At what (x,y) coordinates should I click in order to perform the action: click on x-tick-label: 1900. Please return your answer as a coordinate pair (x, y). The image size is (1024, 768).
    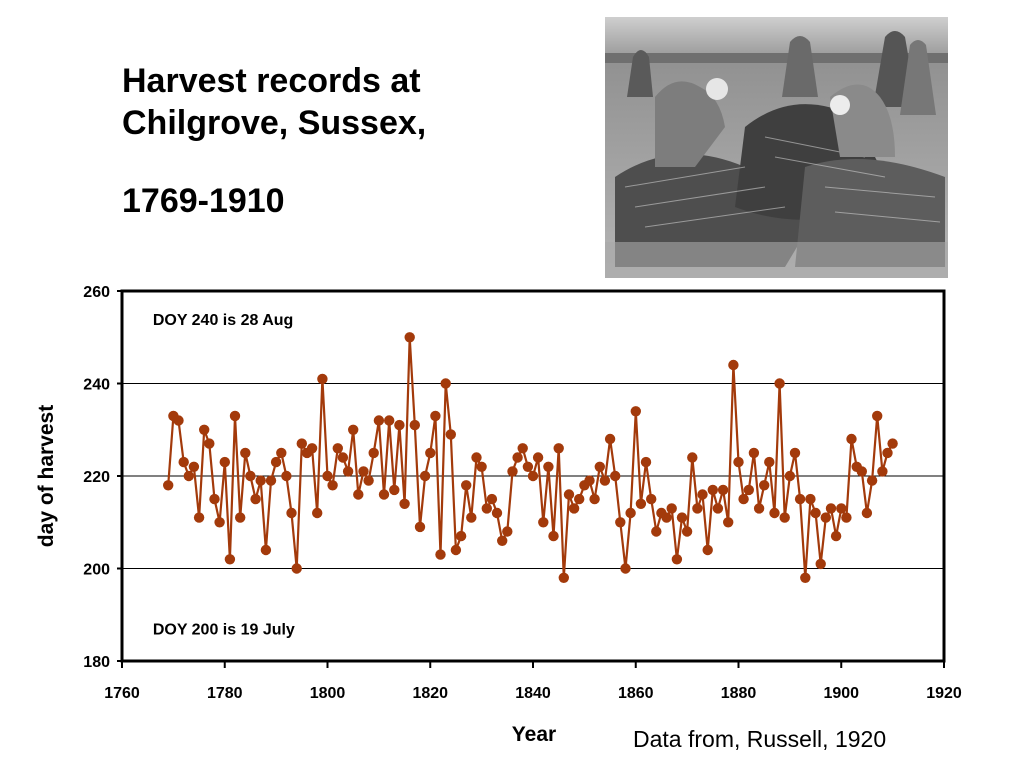
    Looking at the image, I should click on (841, 693).